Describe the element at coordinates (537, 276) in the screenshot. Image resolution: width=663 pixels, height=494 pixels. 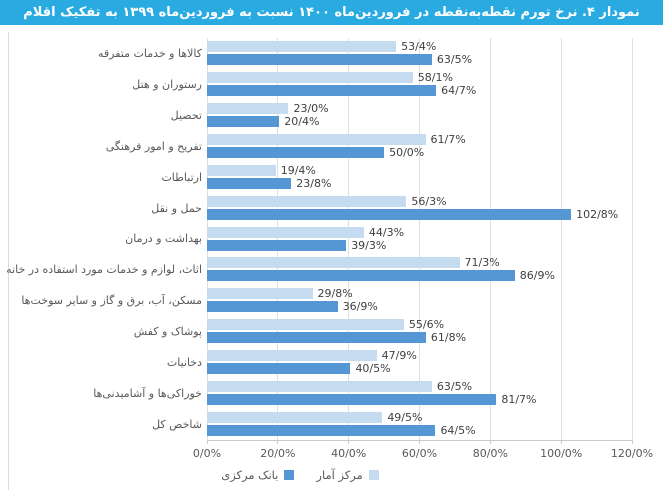
I see `bar-value-label: 86/9%` at that location.